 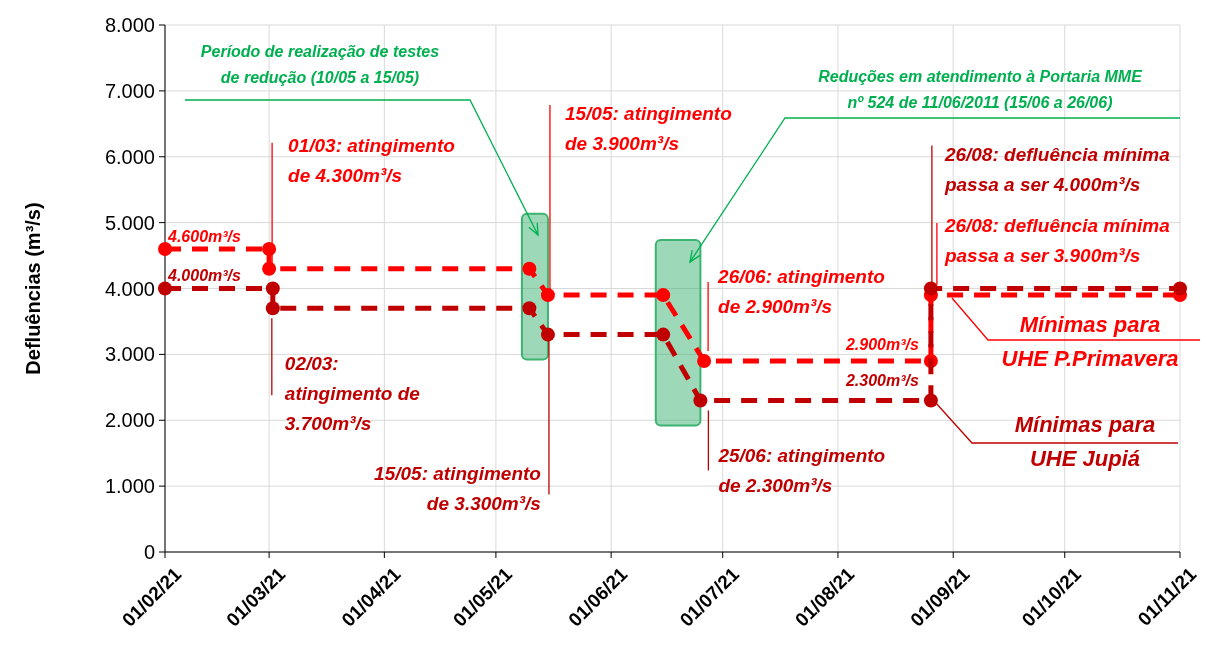 I want to click on y-tick-label: 3.000, so click(x=129, y=354).